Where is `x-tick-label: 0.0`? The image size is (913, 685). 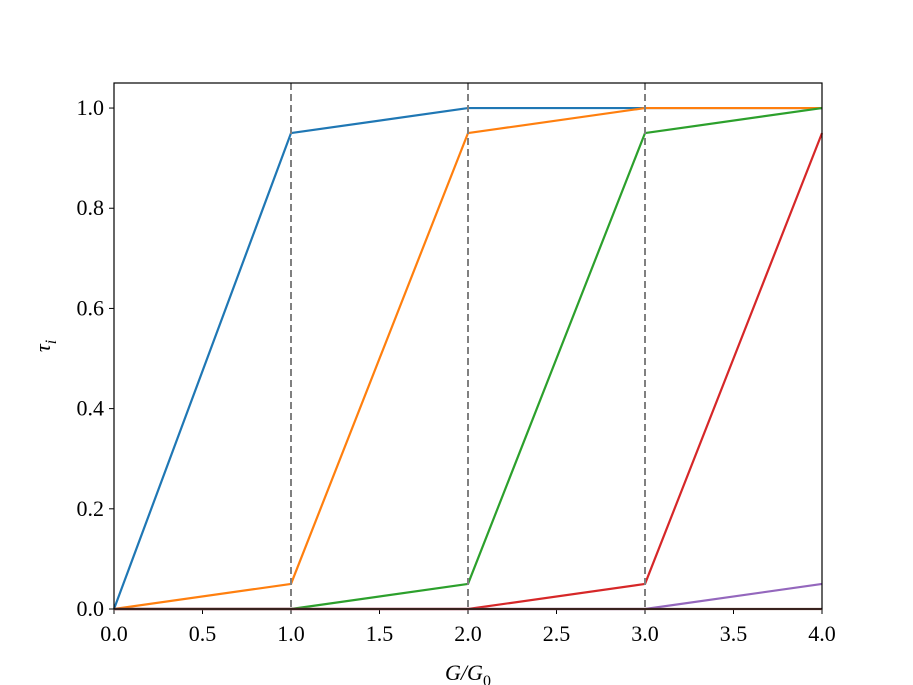
x-tick-label: 0.0 is located at coordinates (114, 633).